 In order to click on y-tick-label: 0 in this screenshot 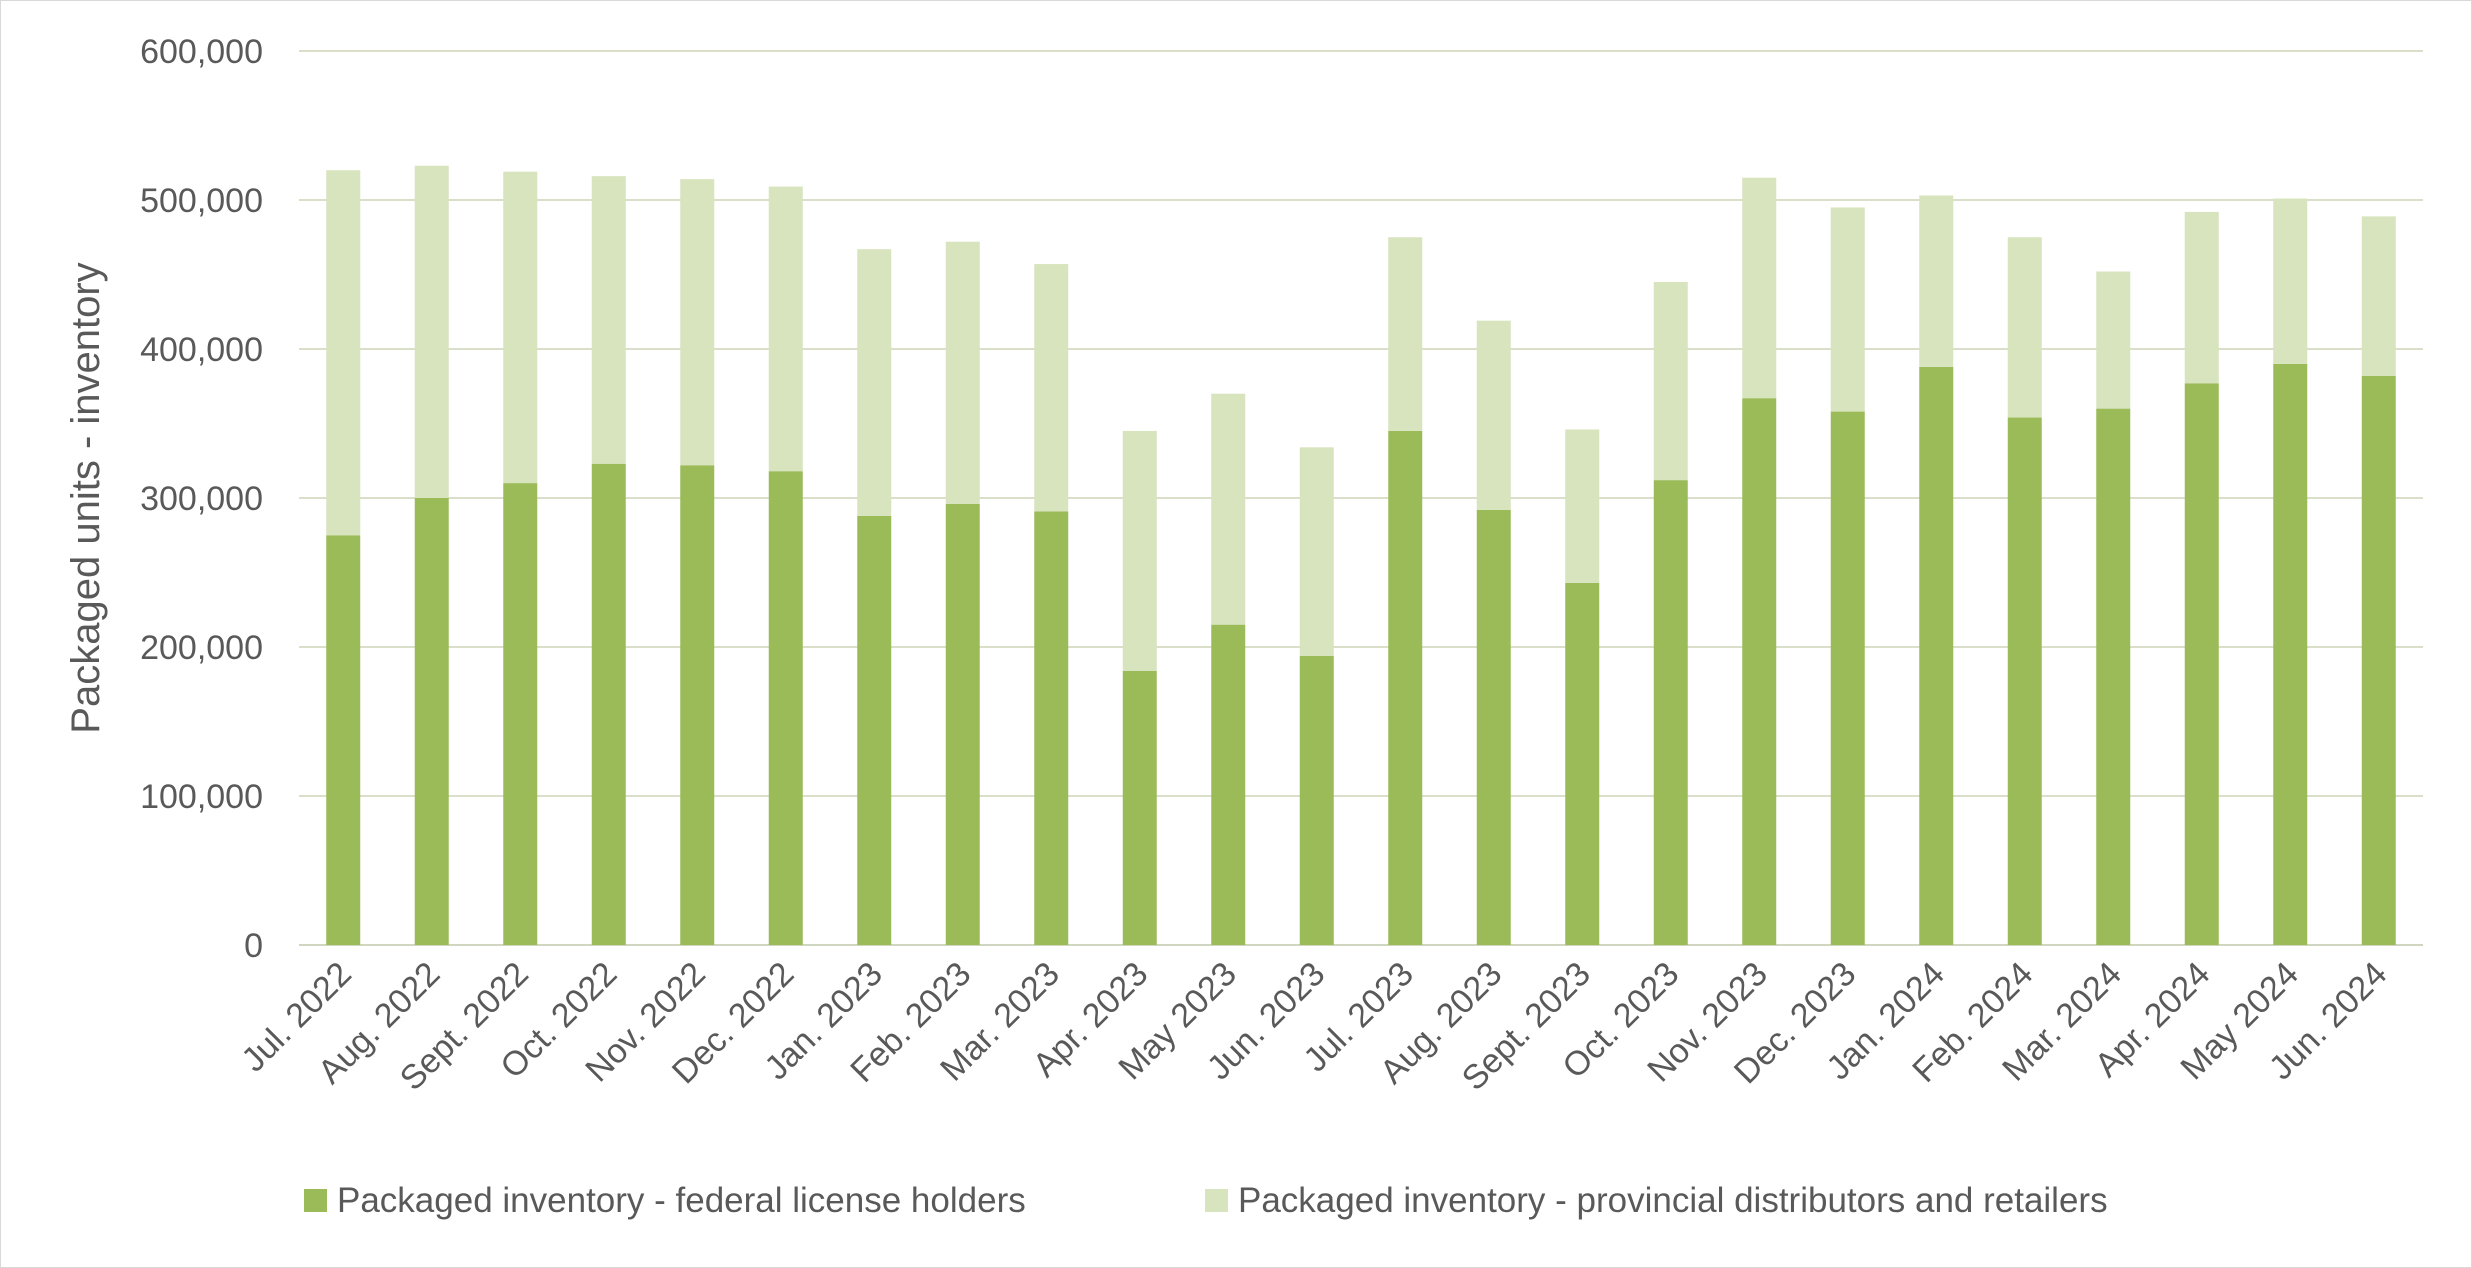, I will do `click(253, 946)`.